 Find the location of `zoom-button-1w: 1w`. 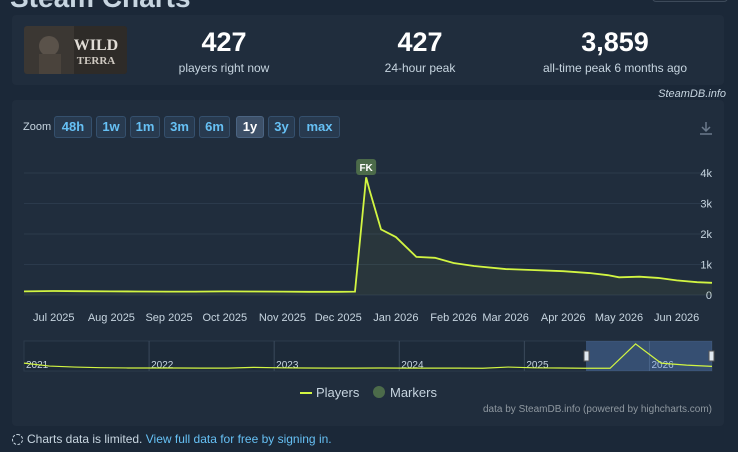

zoom-button-1w: 1w is located at coordinates (111, 127).